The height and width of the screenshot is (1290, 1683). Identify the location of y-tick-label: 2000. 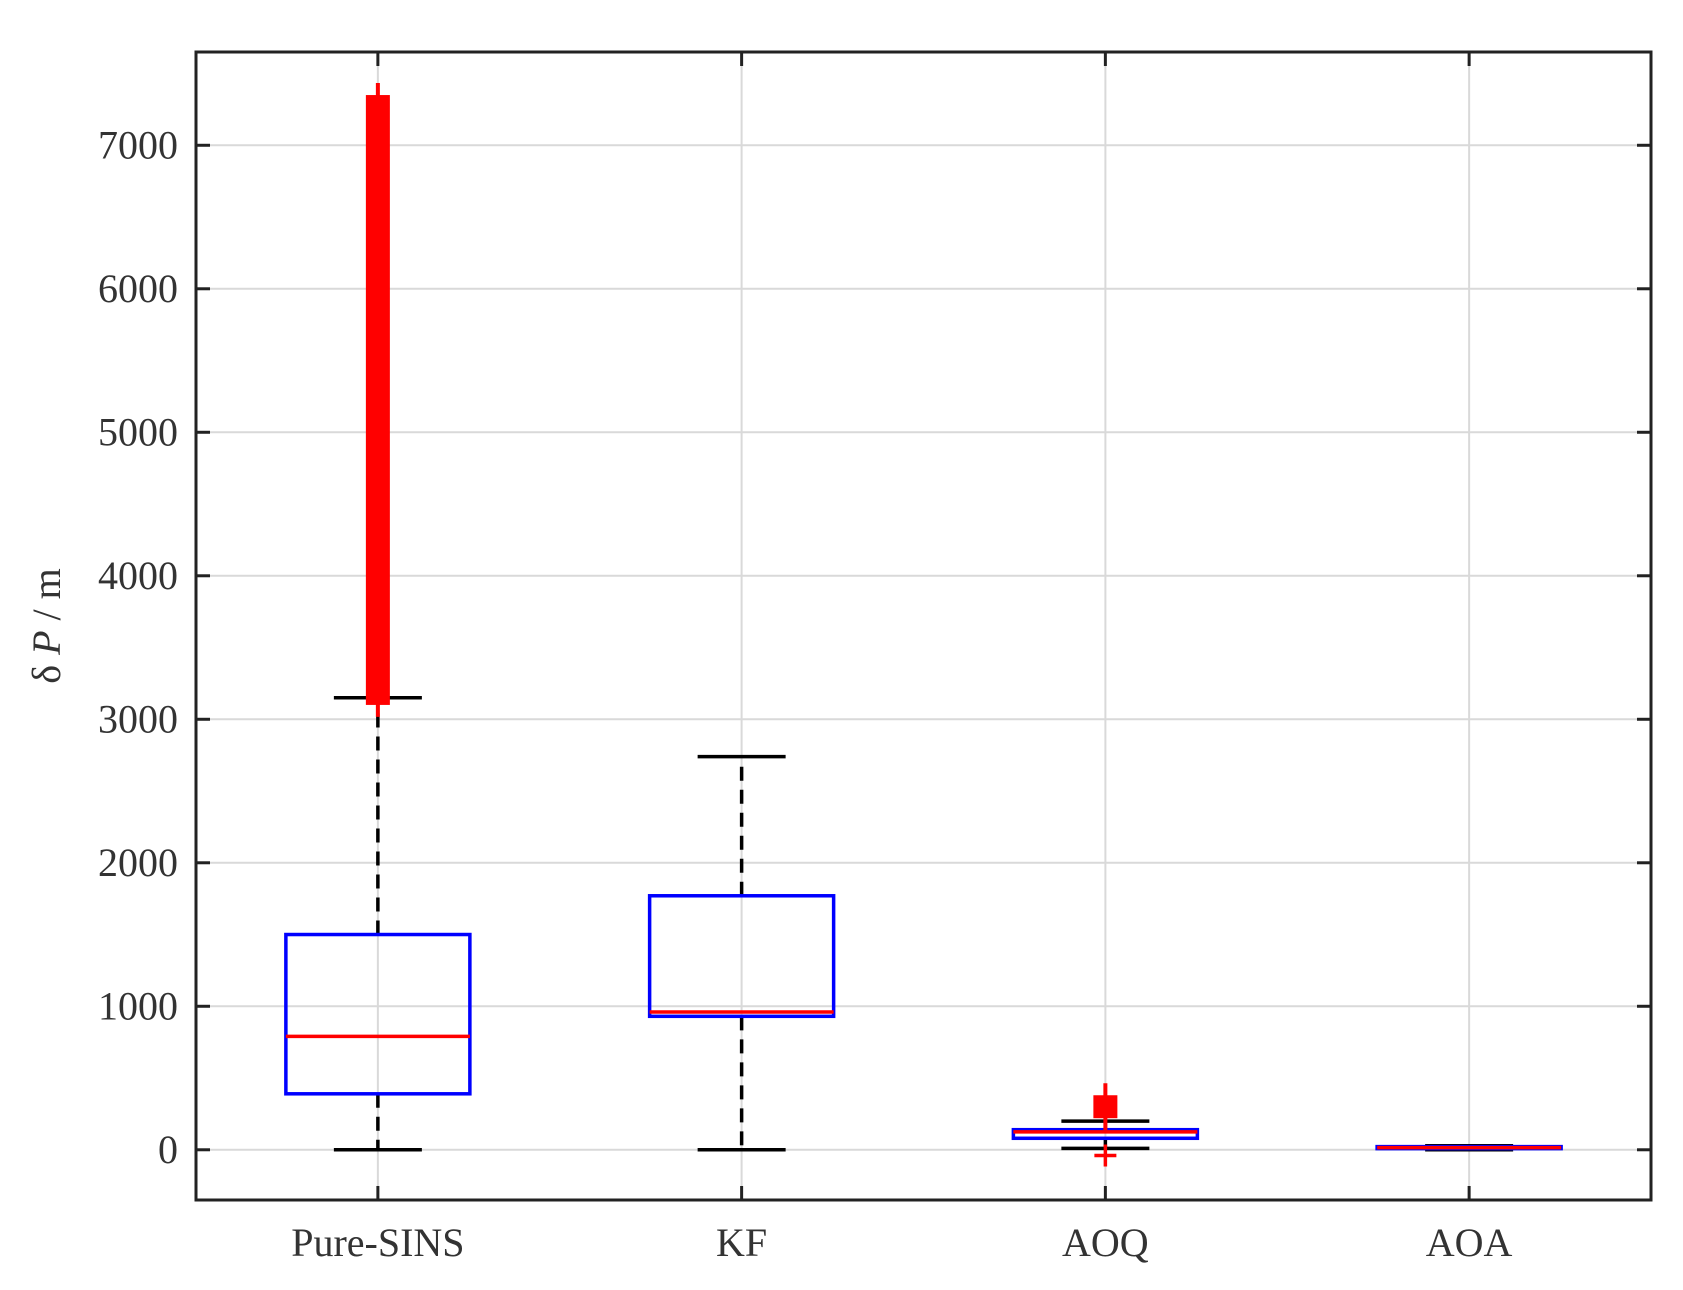
(138, 862).